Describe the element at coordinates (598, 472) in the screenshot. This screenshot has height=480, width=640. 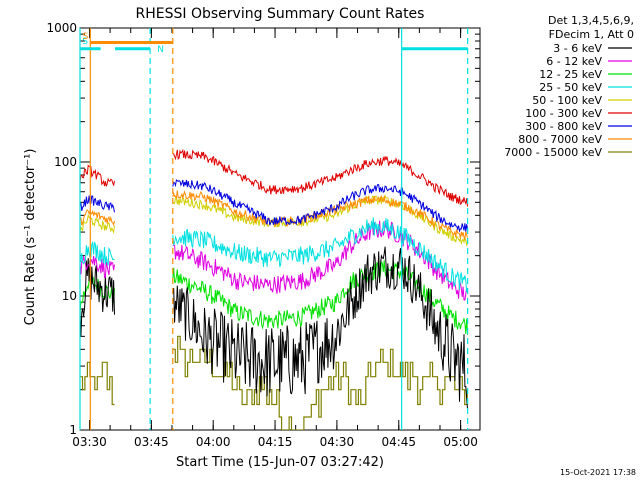
I see `timestamp: 15-Oct-2021 17:38` at that location.